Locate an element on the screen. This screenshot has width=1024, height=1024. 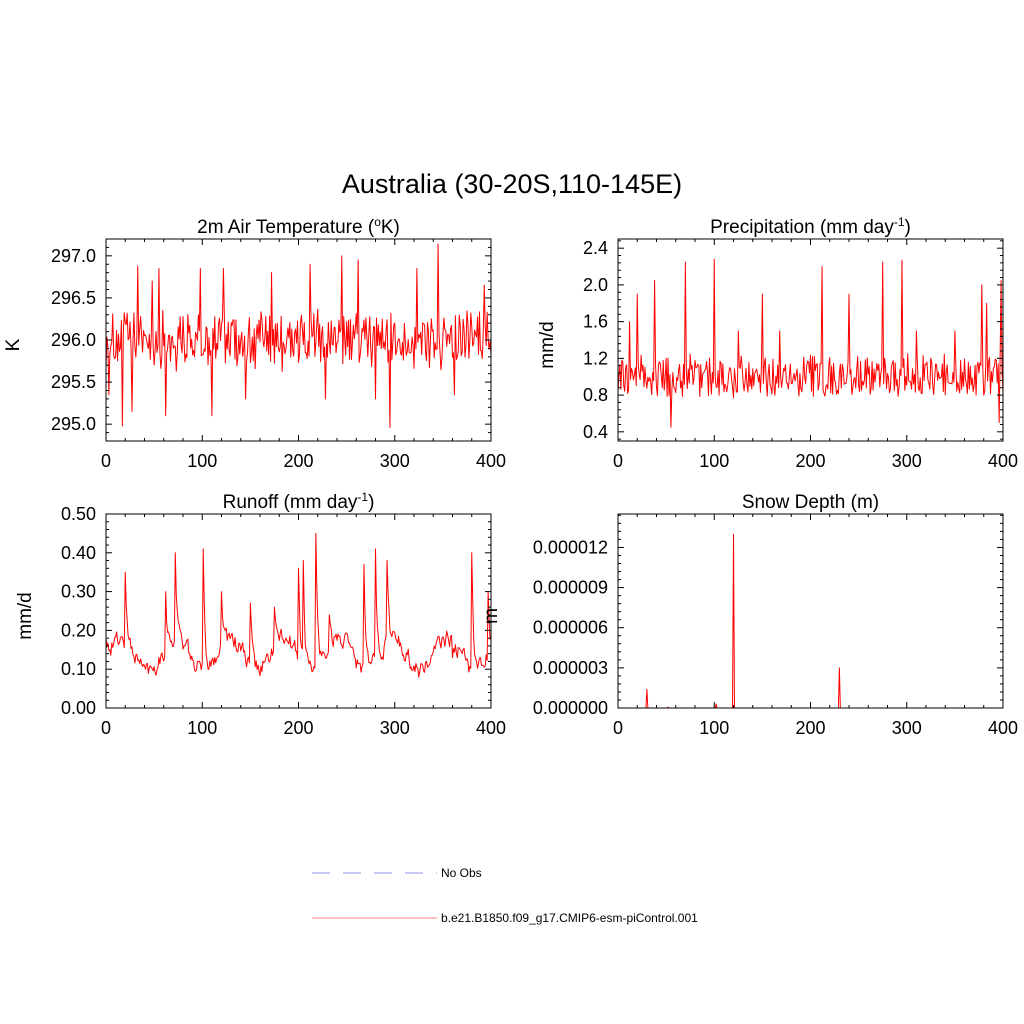
y-axis-label: m is located at coordinates (491, 616).